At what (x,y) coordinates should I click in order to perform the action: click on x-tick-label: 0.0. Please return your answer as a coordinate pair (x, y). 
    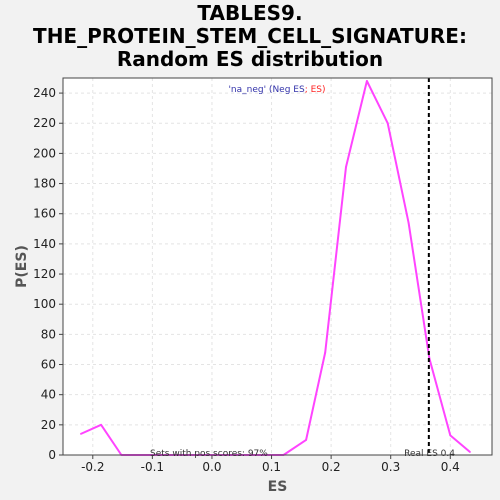
    Looking at the image, I should click on (211, 467).